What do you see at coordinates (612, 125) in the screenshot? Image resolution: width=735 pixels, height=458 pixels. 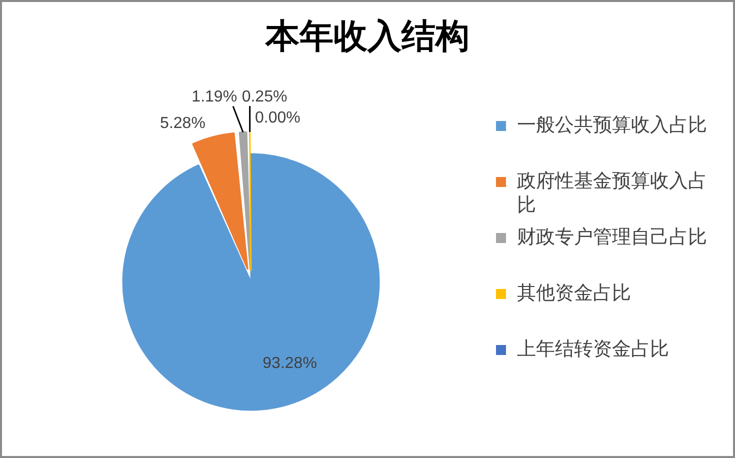 I see `legend-label: 一般公共预算收入占比` at bounding box center [612, 125].